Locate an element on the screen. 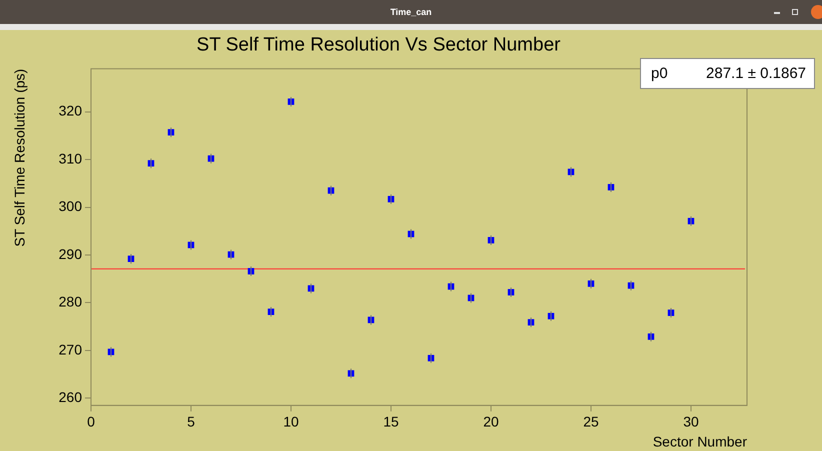 The image size is (822, 451). y-tick-label: 300 is located at coordinates (70, 206).